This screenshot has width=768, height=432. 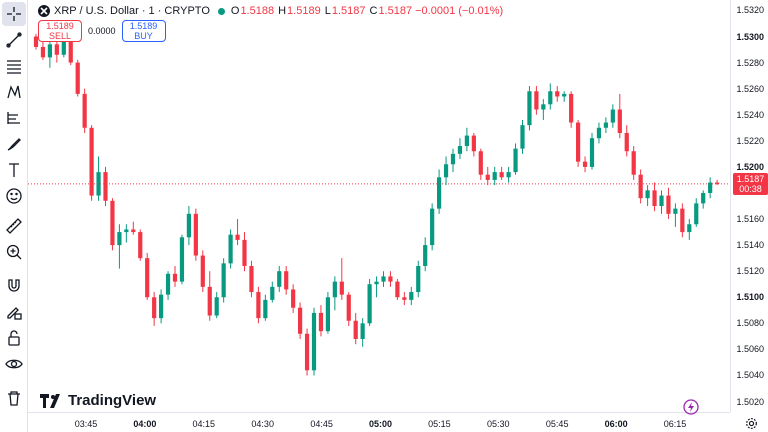 What do you see at coordinates (348, 11) in the screenshot?
I see `low-value: 1.5187` at bounding box center [348, 11].